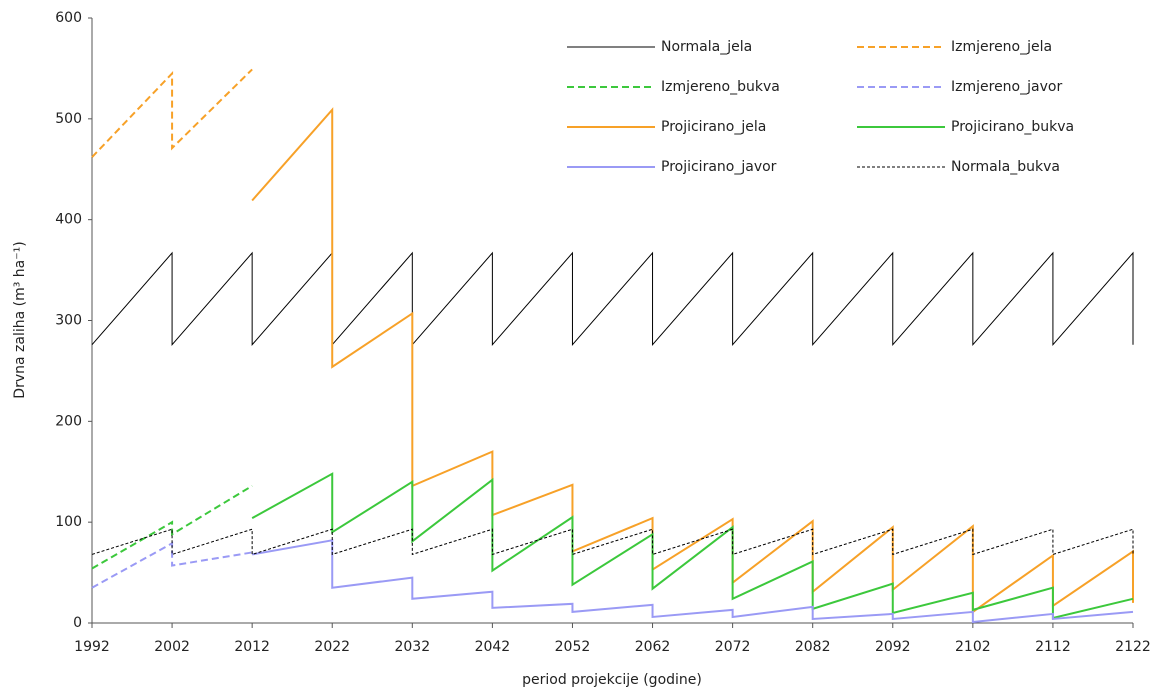 The height and width of the screenshot is (691, 1153). Describe the element at coordinates (172, 647) in the screenshot. I see `x-tick-label: 2002` at that location.